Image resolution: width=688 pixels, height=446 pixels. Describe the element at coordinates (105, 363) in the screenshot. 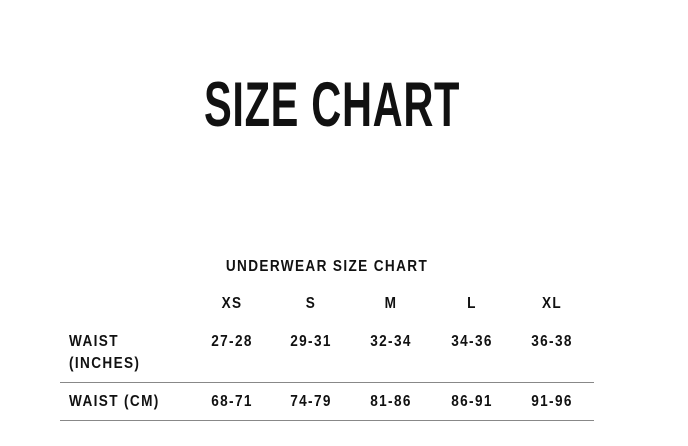

I see `row-label-unit: (INCHES)` at that location.